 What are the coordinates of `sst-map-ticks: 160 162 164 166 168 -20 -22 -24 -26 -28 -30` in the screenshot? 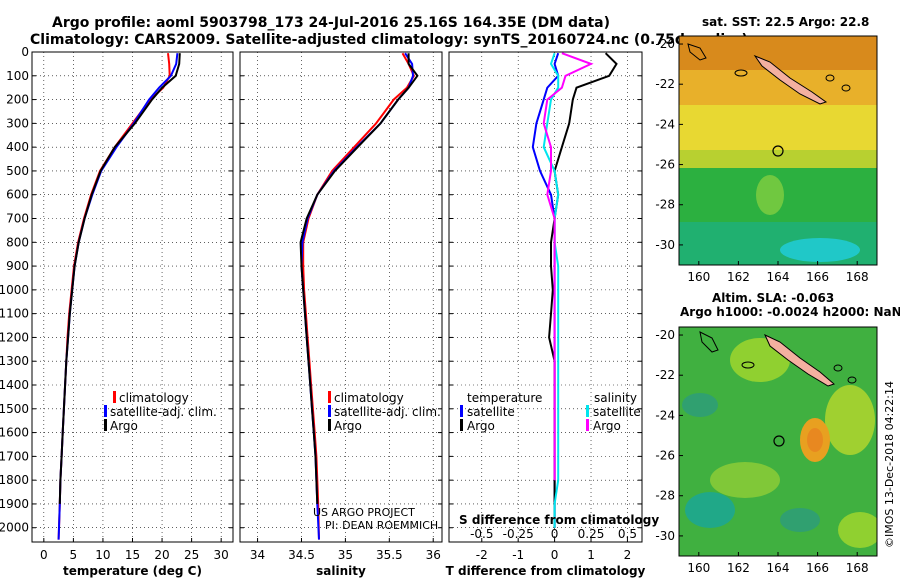 It's located at (761, 160).